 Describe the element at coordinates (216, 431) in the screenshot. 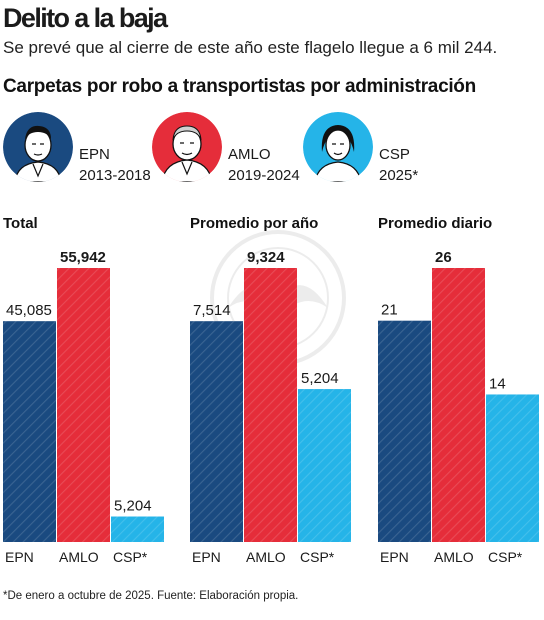

I see `bar-hatch-promedio-anual-epn` at that location.